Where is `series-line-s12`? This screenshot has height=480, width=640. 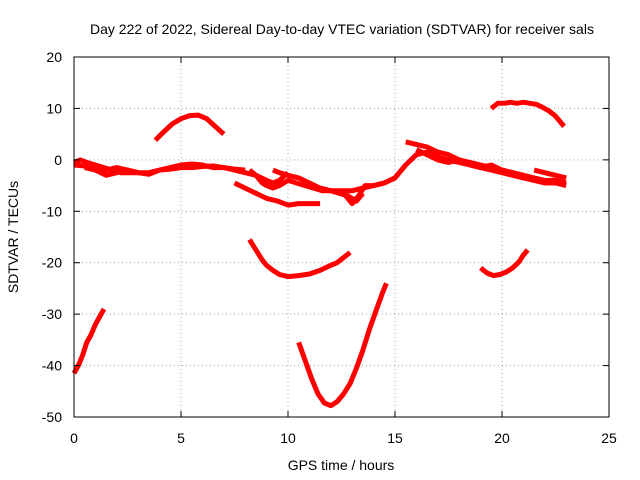 series-line-s12 is located at coordinates (486, 162).